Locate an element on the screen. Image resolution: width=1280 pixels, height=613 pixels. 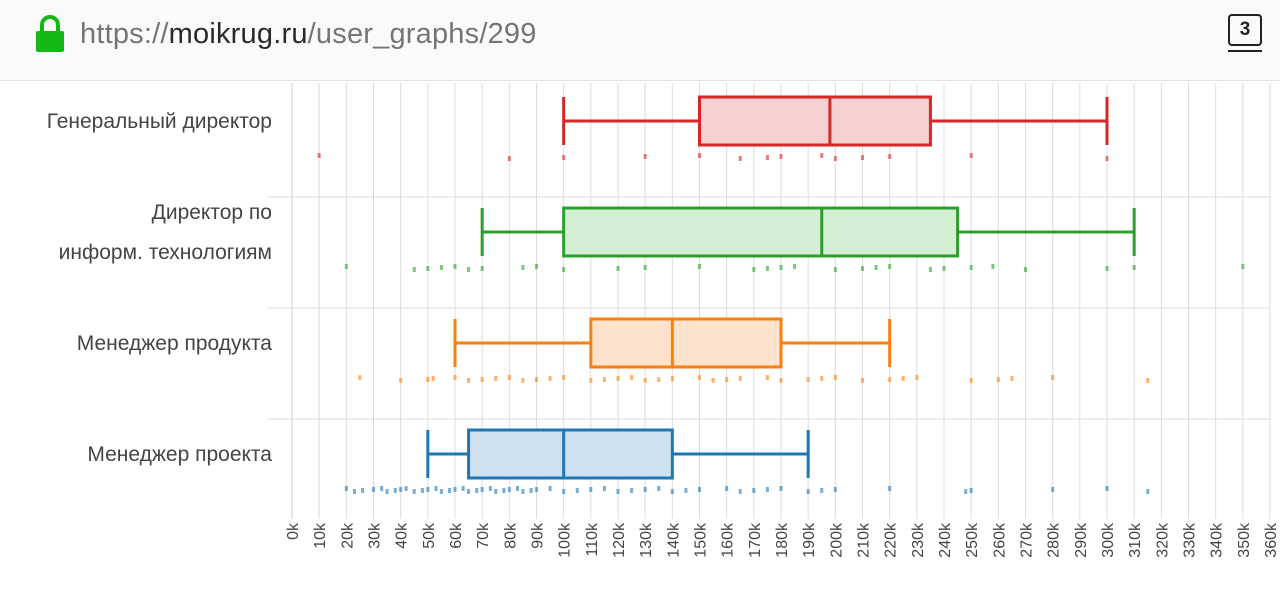
x-tick-label: 120k is located at coordinates (619, 540).